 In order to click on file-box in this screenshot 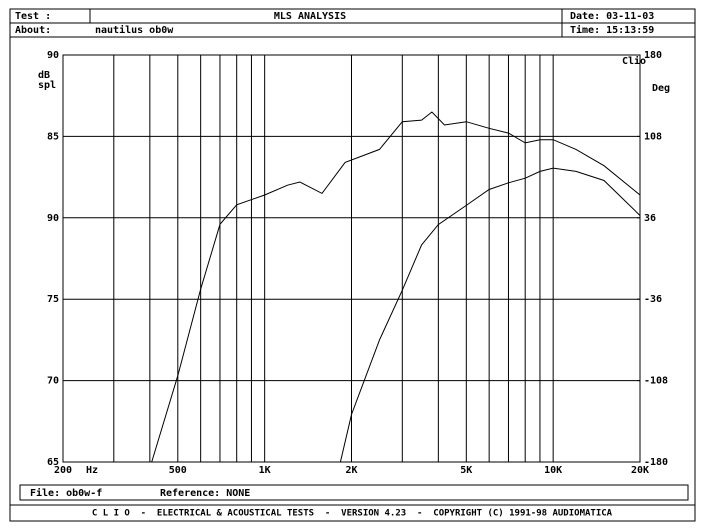, I will do `click(354, 492)`.